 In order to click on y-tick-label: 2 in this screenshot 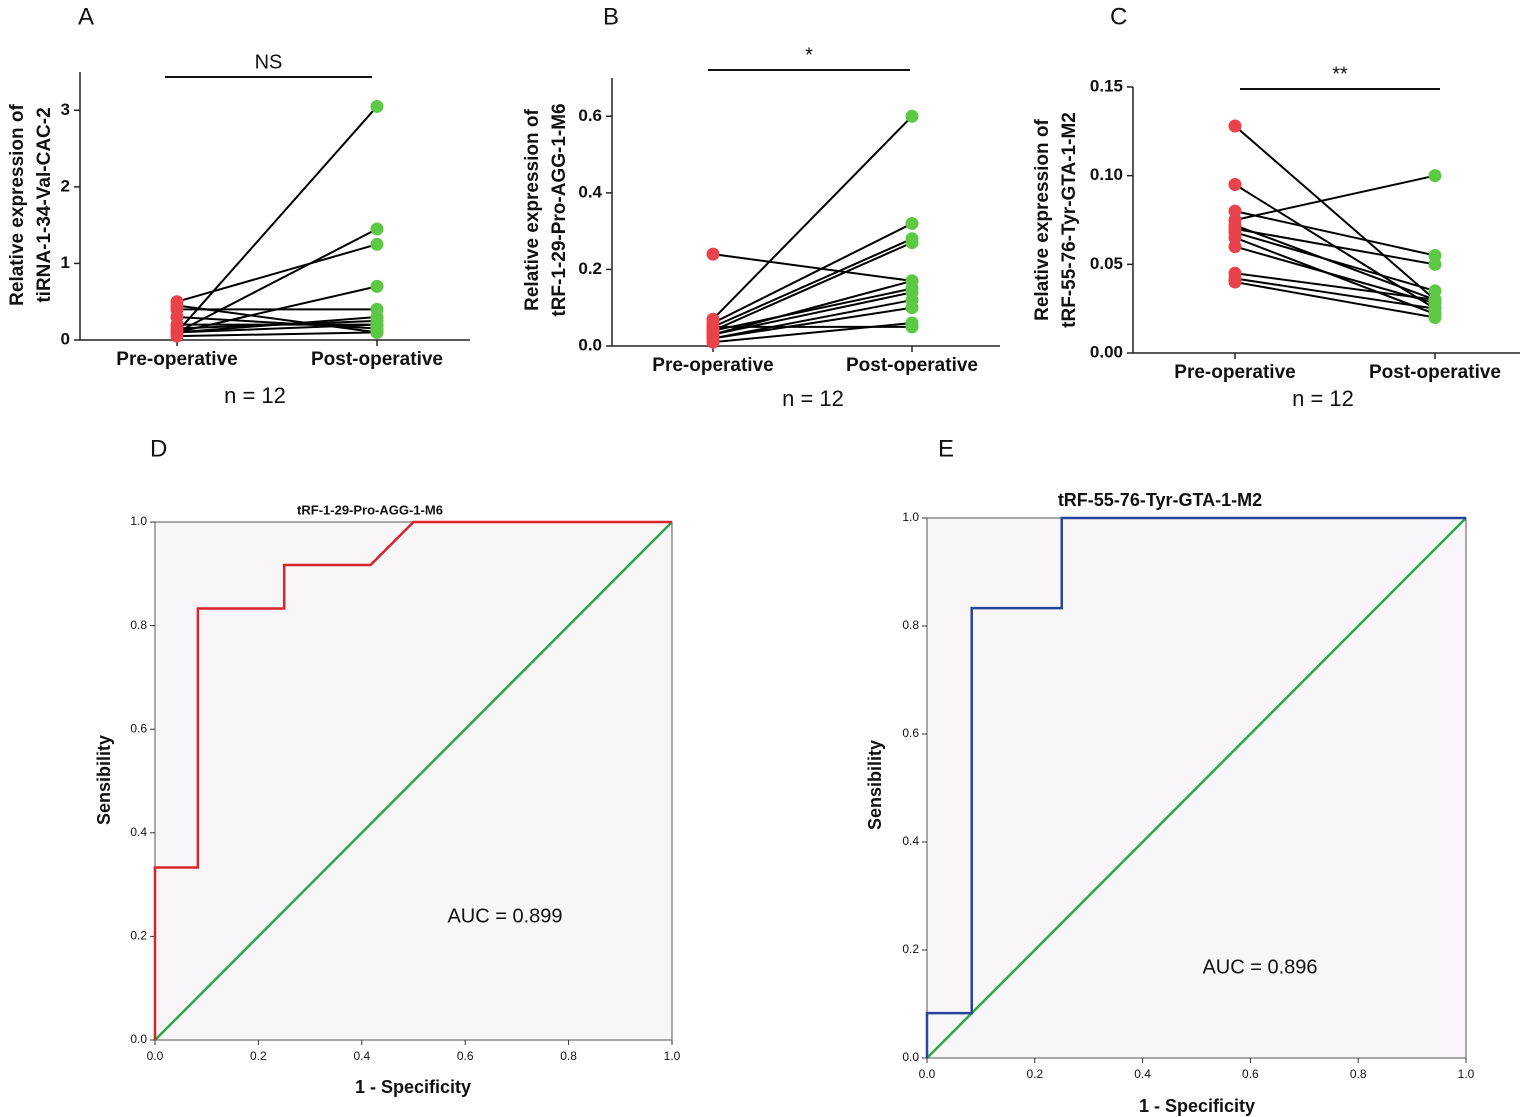, I will do `click(65, 185)`.